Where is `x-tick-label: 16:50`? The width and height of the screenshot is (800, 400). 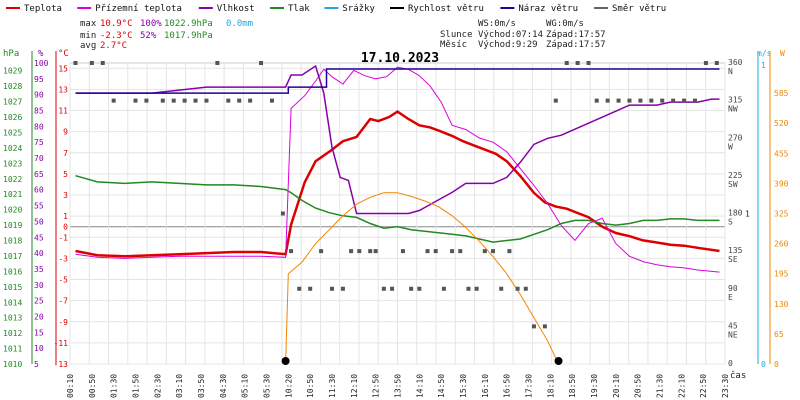
x-tick-label: 16:50 is located at coordinates (507, 386).